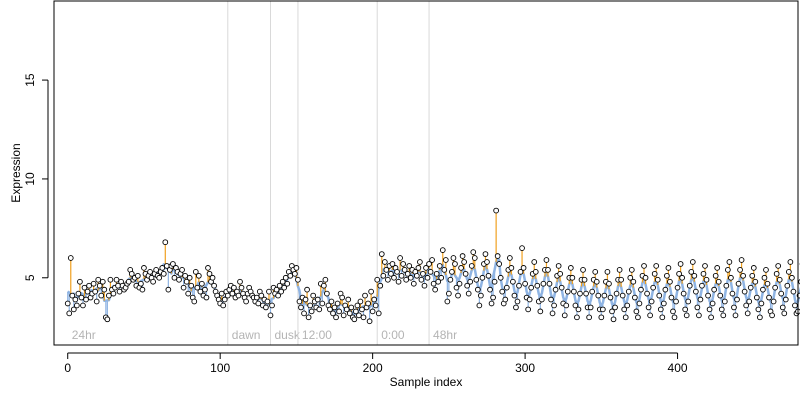 The width and height of the screenshot is (800, 400). Describe the element at coordinates (30, 80) in the screenshot. I see `y-tick-label: 15` at that location.